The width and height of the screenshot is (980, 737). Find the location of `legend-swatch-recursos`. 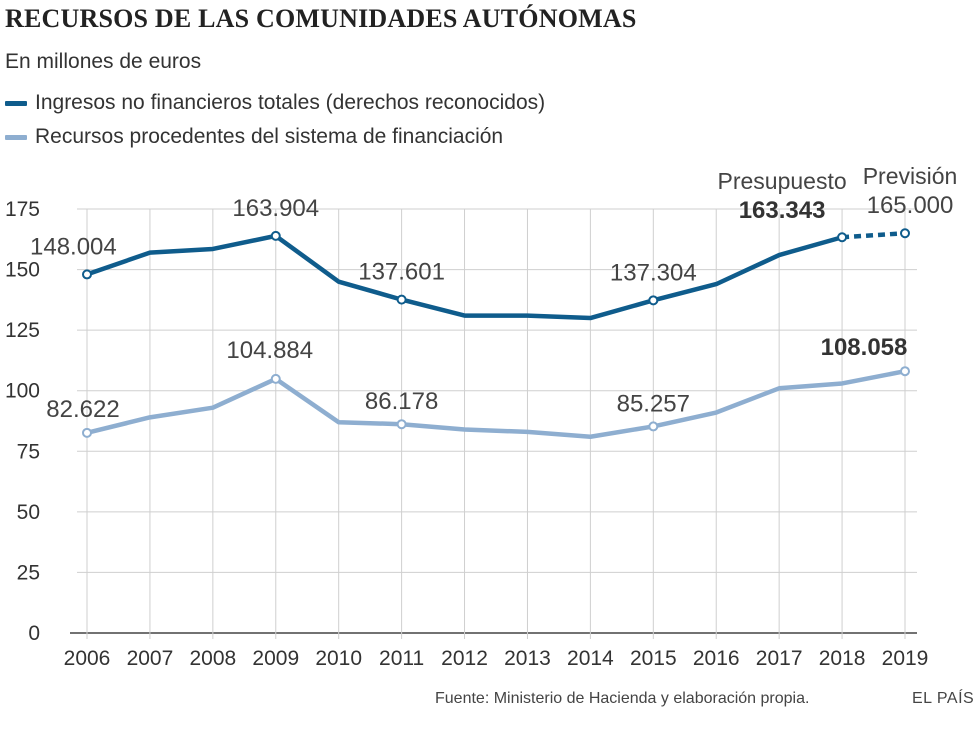

legend-swatch-recursos is located at coordinates (16, 137).